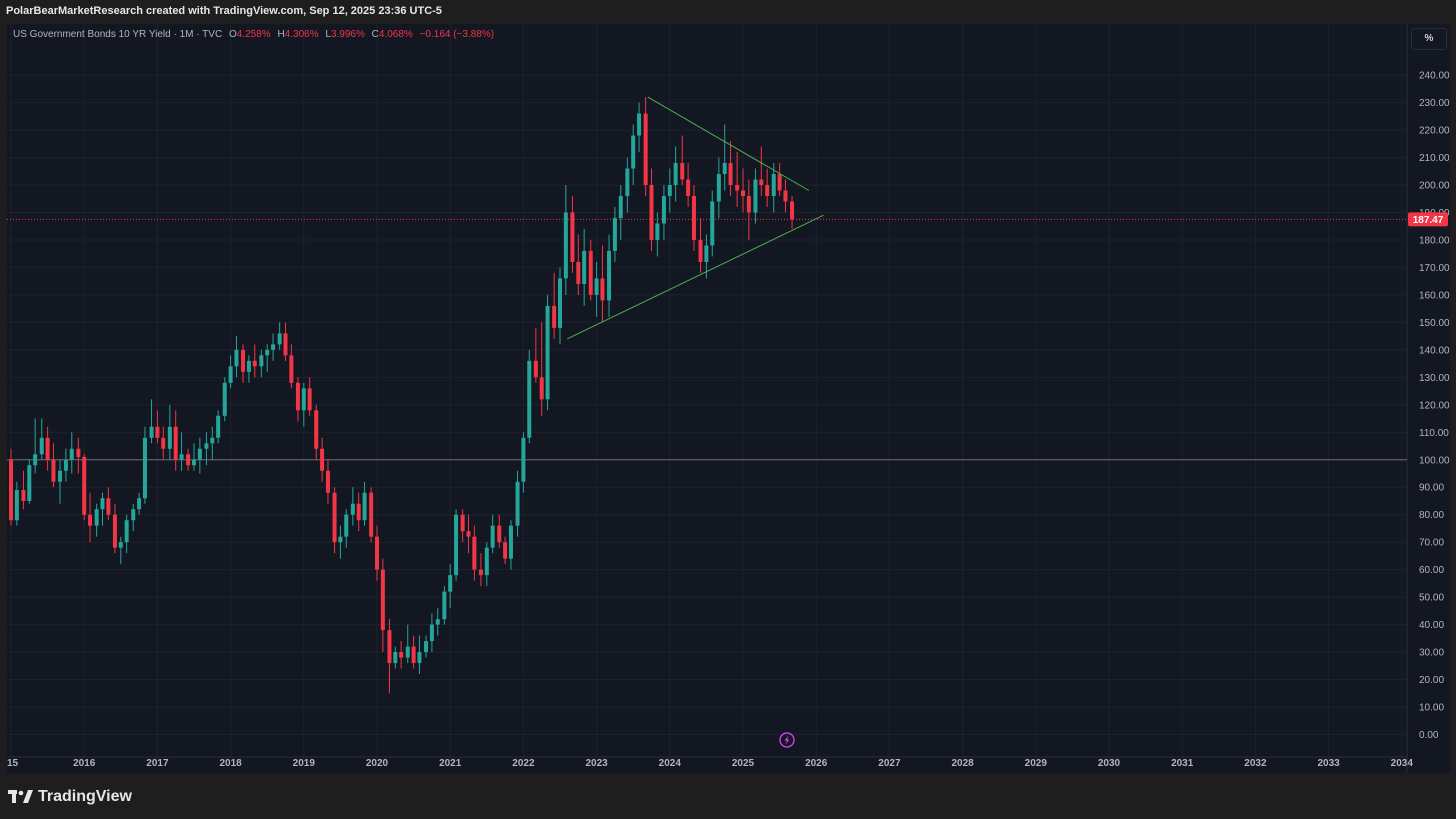 Image resolution: width=1456 pixels, height=819 pixels. What do you see at coordinates (787, 740) in the screenshot?
I see `lightning-icon` at bounding box center [787, 740].